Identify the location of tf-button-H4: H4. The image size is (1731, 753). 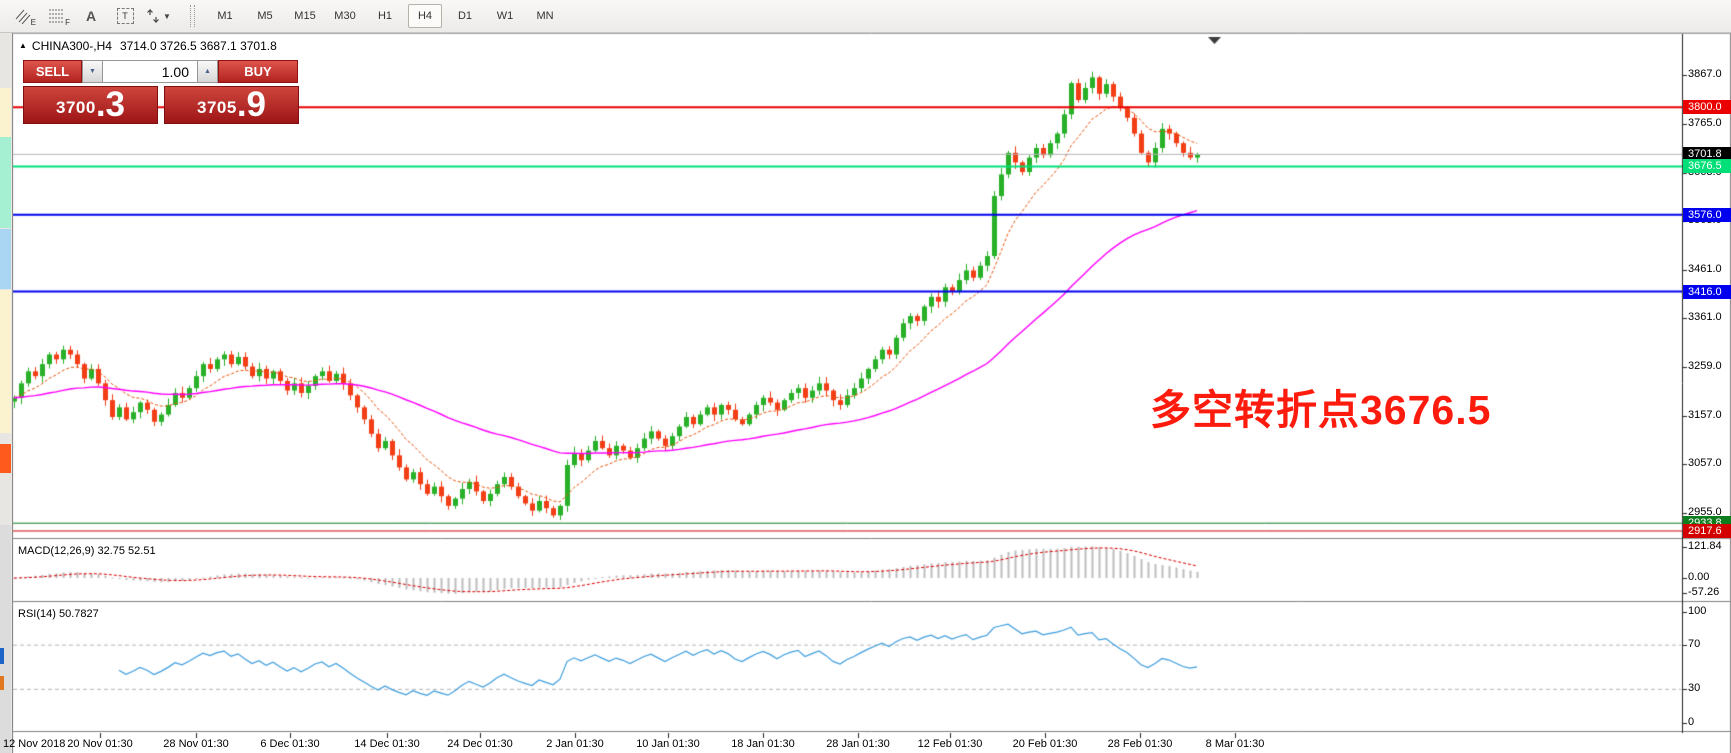
(425, 16).